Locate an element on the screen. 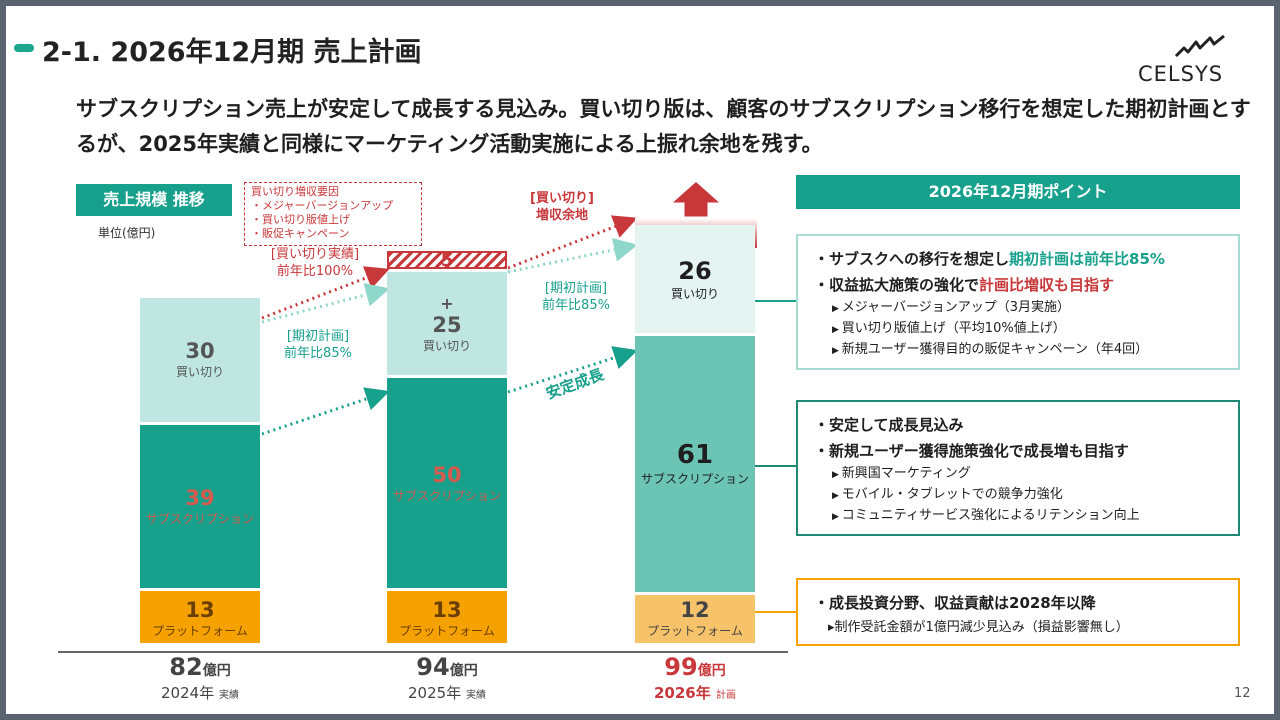  annotation-actual-value: 前年比100% is located at coordinates (315, 271).